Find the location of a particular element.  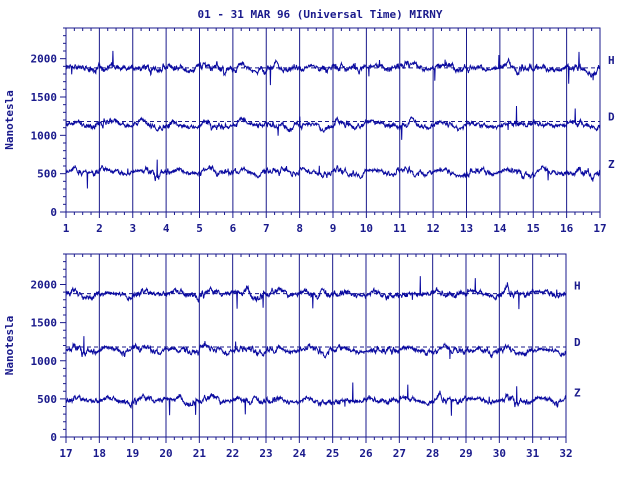

x-tick-label: 13 is located at coordinates (466, 228).